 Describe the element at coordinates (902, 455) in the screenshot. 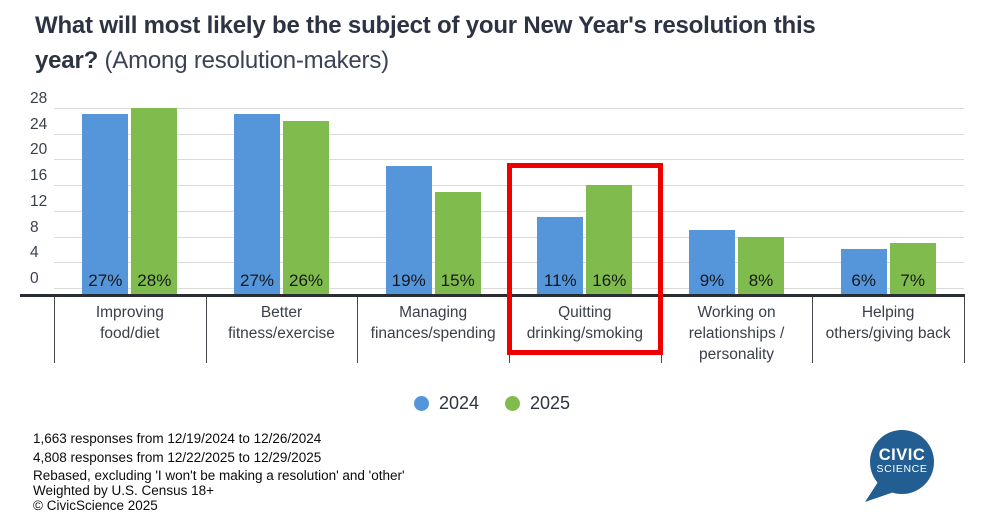

I see `logo-text-civic: CIVIC` at that location.